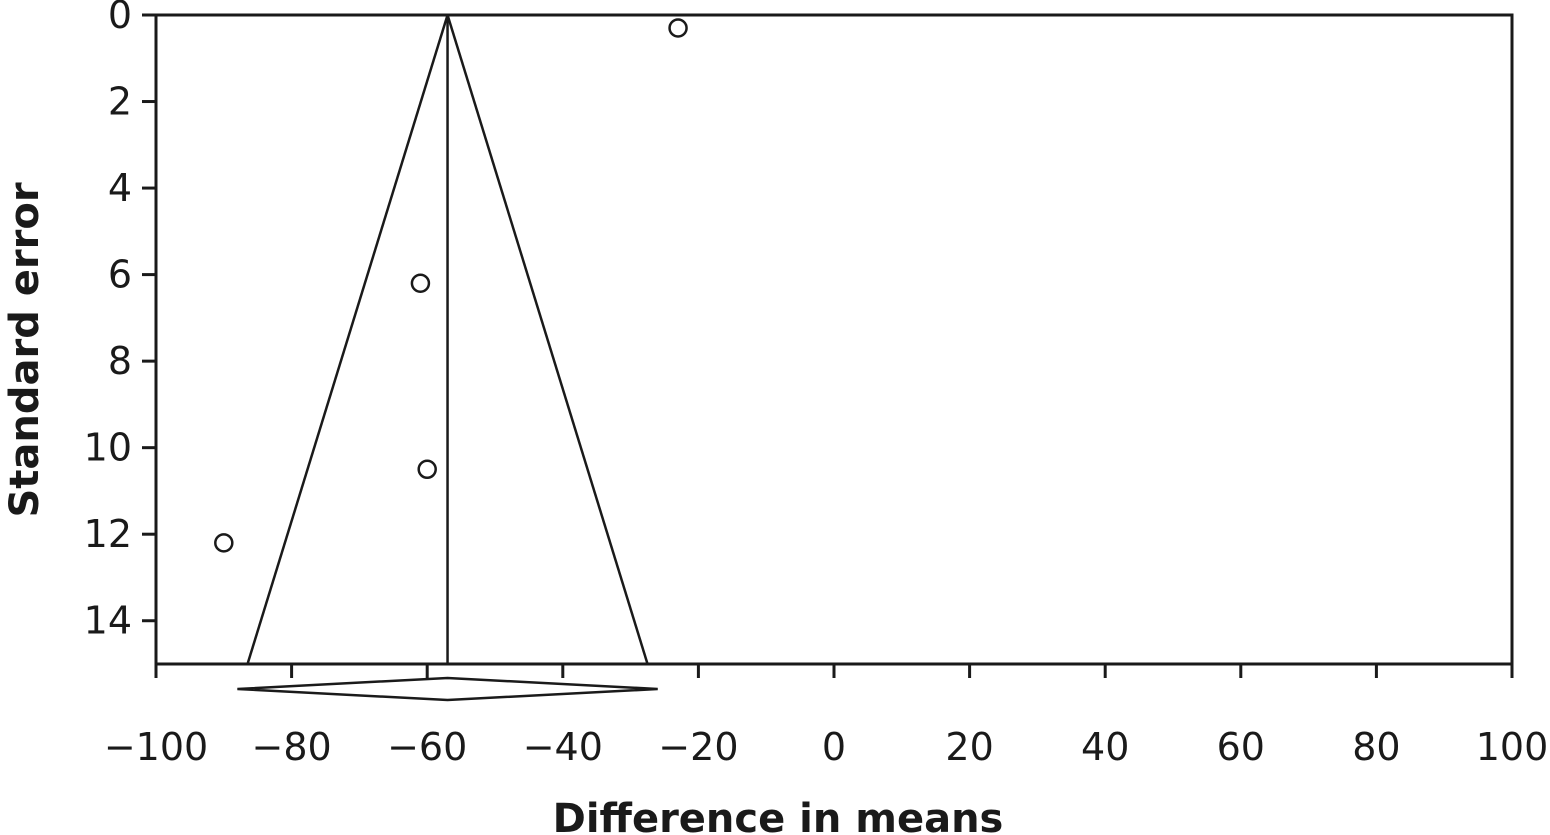 The width and height of the screenshot is (1550, 835). Describe the element at coordinates (120, 188) in the screenshot. I see `y-tick-label-2: 4` at that location.